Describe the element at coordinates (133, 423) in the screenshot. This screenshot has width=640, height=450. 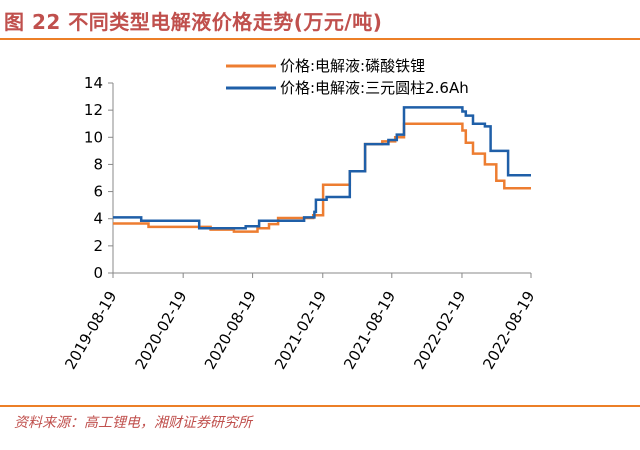
I see `source-note: 资料来源：高工锂电，湘财证券研究所` at that location.